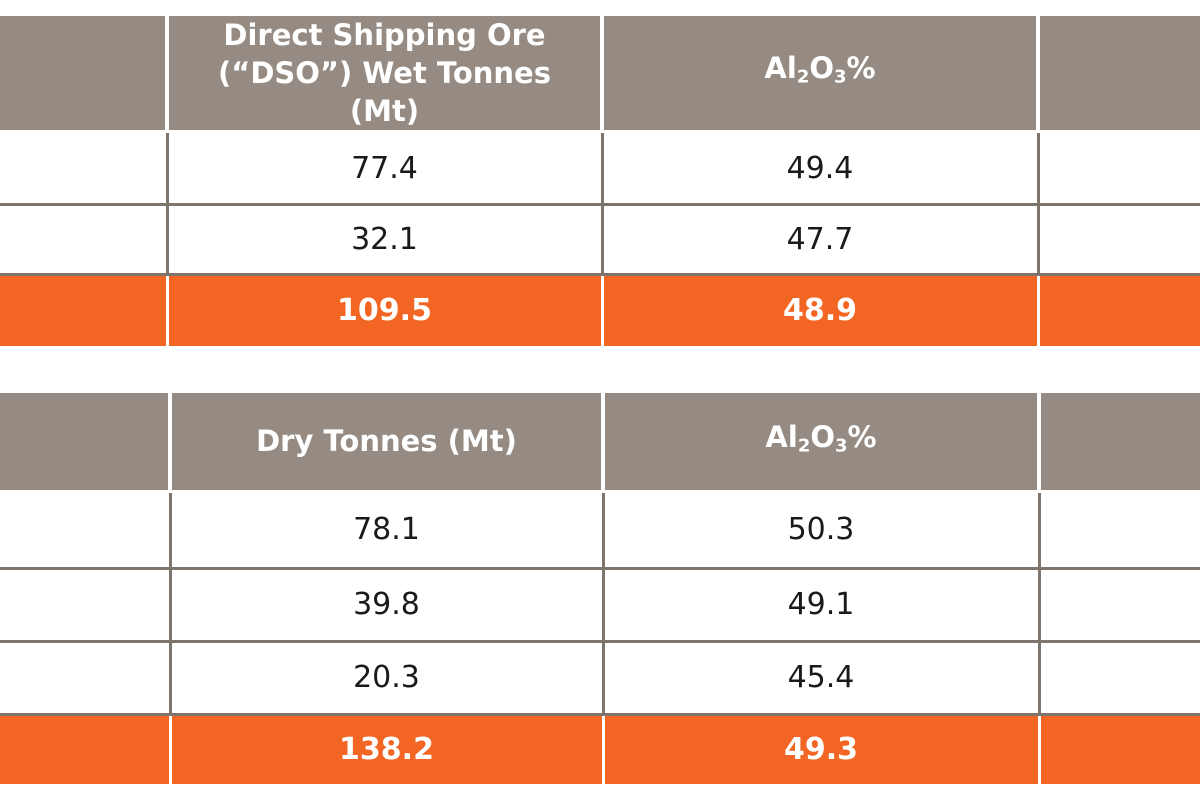  What do you see at coordinates (387, 678) in the screenshot?
I see `tonnes-cell: 20.3` at bounding box center [387, 678].